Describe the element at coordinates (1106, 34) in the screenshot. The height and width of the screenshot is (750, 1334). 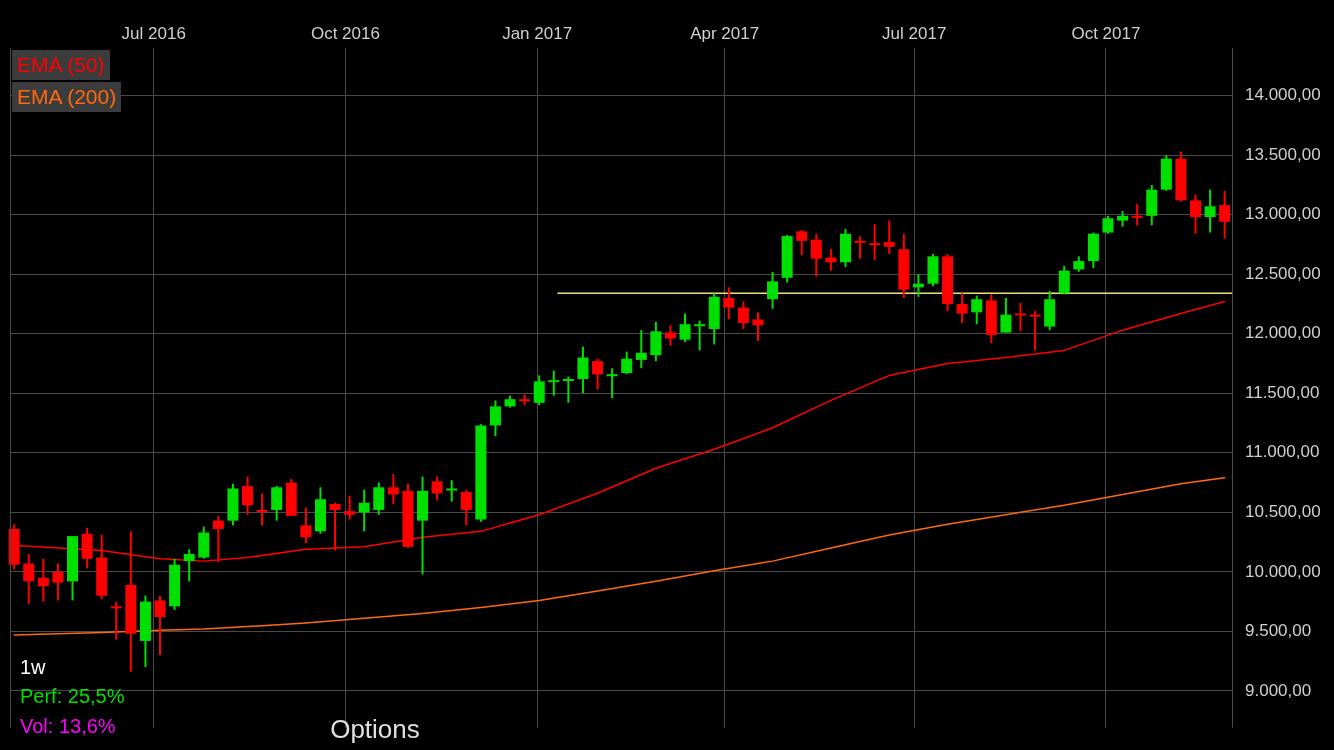
I see `x-tick-label: Oct 2017` at that location.